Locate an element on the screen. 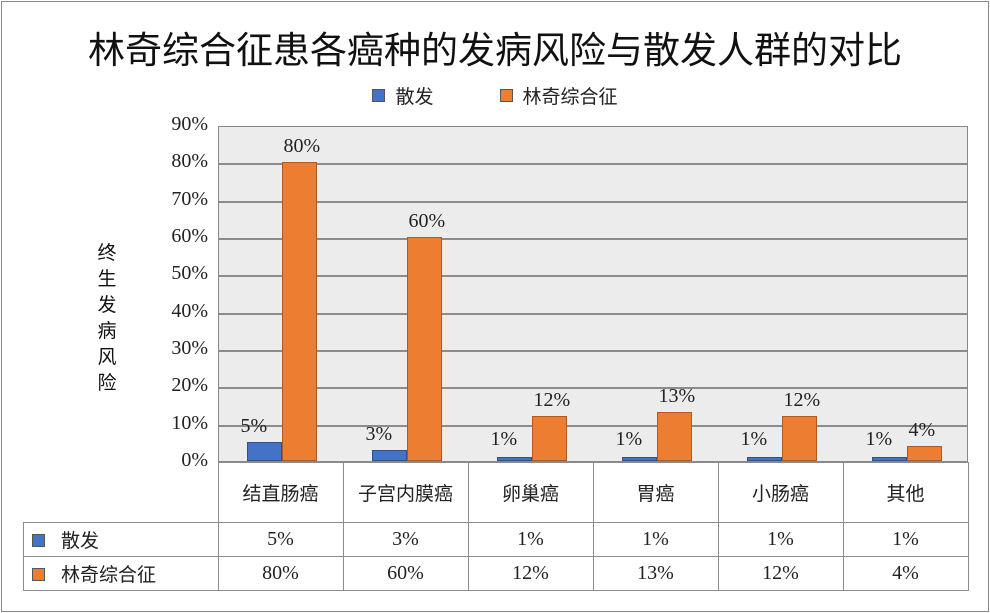 The width and height of the screenshot is (990, 613). y-axis-label-char: 风 is located at coordinates (107, 357).